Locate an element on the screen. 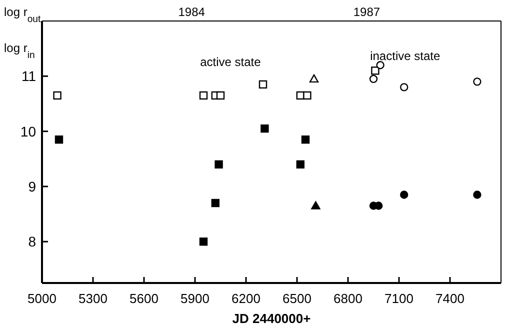  x-tick-label: 5300 is located at coordinates (93, 298).